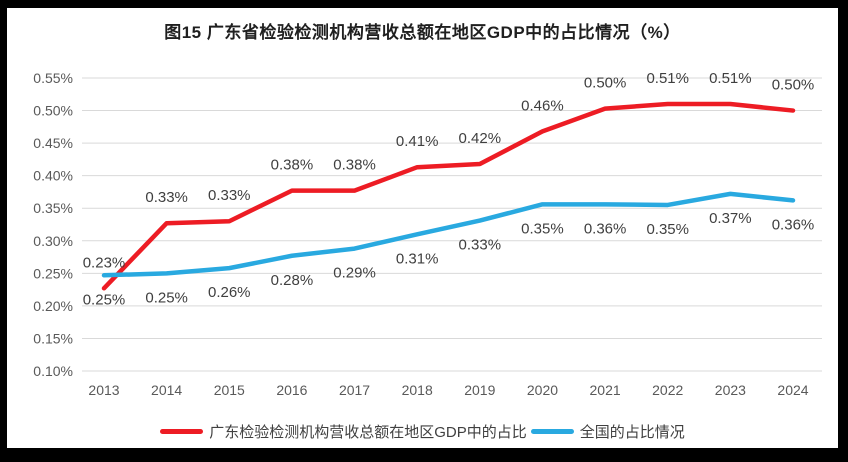 This screenshot has width=848, height=462. What do you see at coordinates (182, 431) in the screenshot?
I see `legend-line-swatch-red` at bounding box center [182, 431].